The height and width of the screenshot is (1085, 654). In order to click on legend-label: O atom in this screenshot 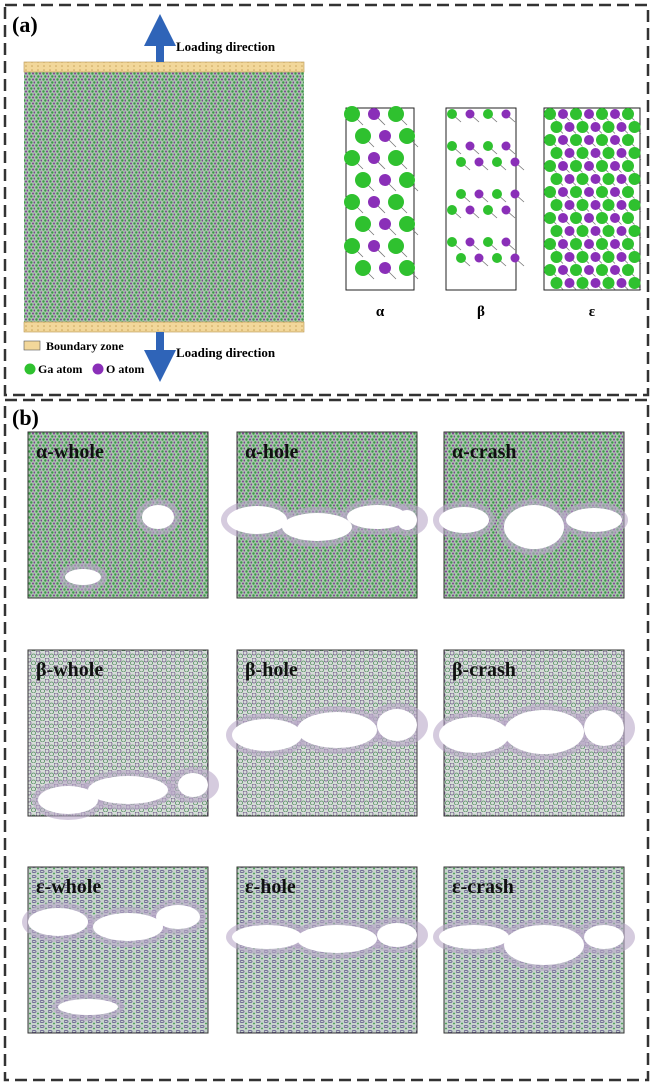, I will do `click(125, 369)`.